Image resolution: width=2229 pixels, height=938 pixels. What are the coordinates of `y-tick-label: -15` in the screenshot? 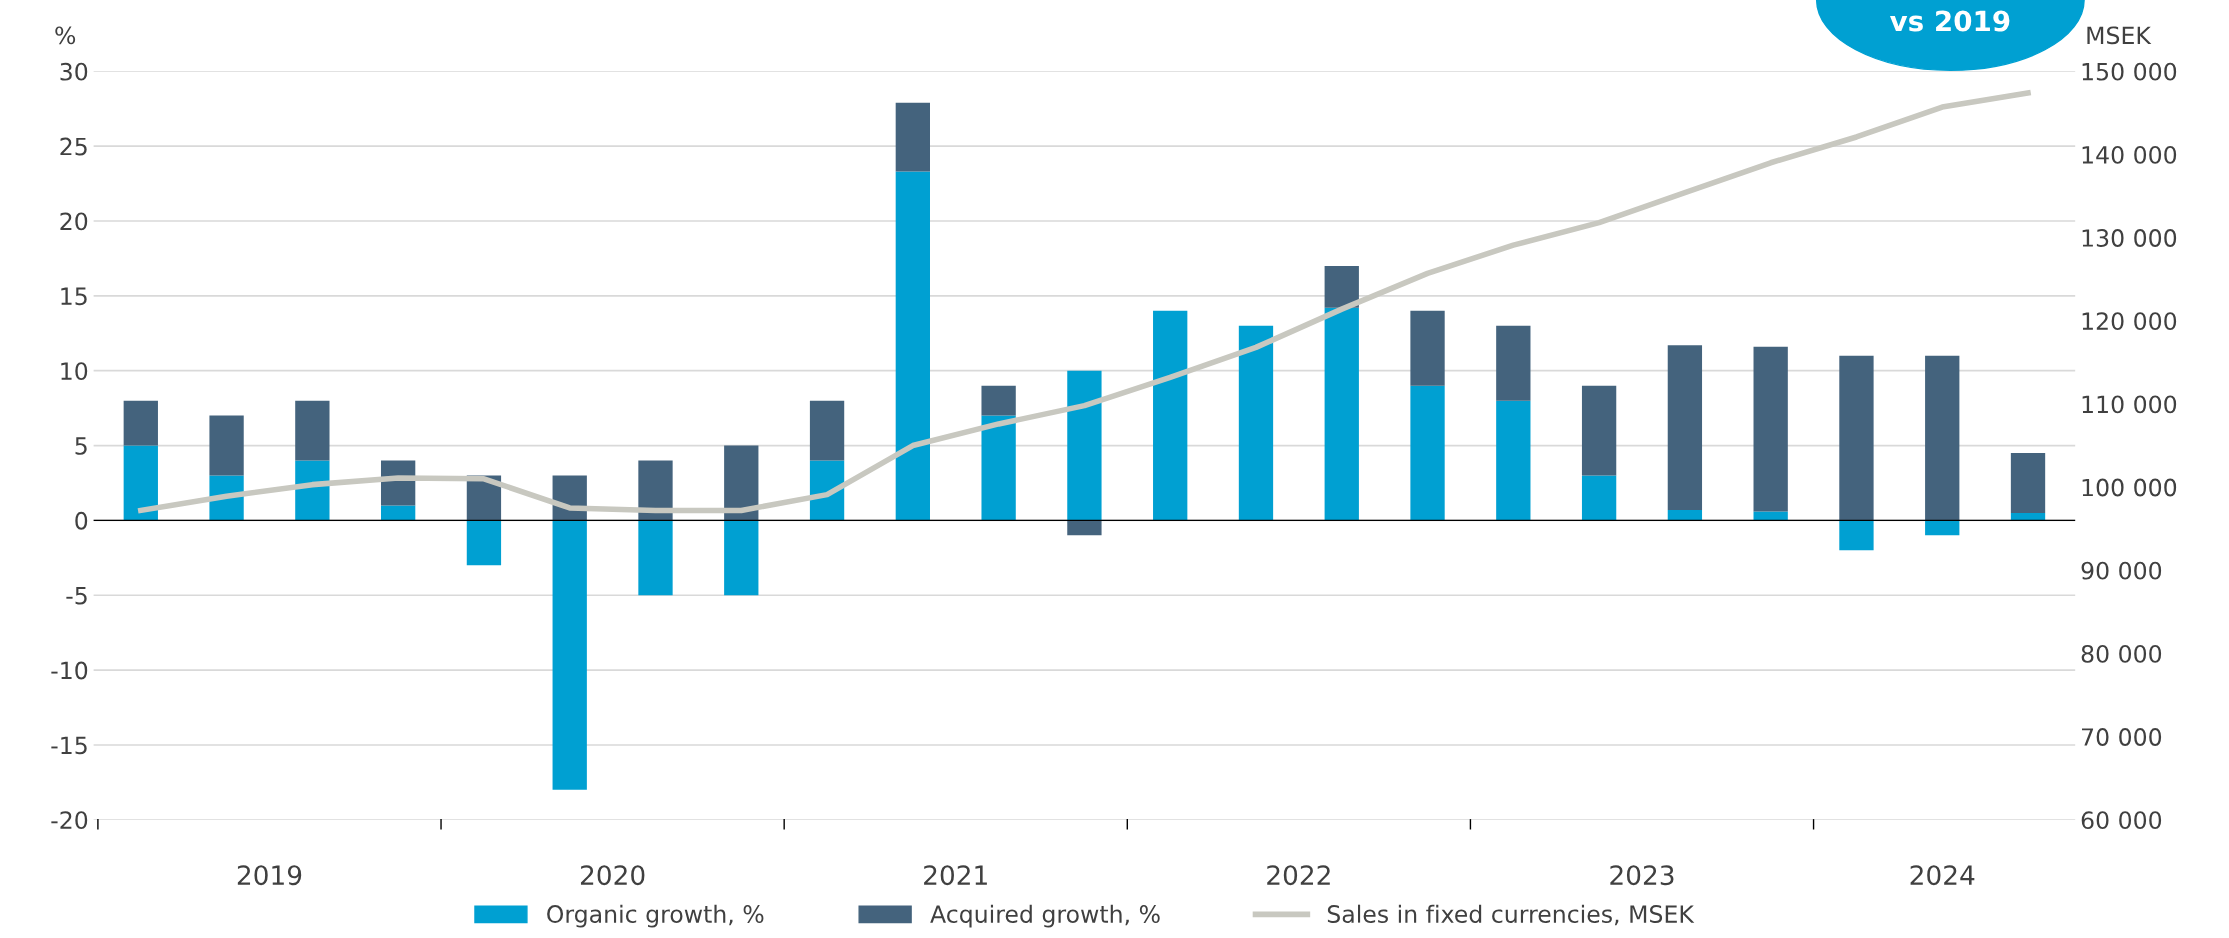 It's located at (69, 745).